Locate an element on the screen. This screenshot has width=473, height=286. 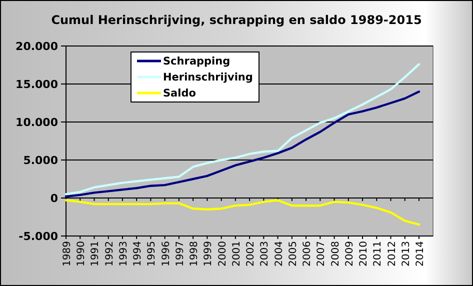
x-tick-label: 2014 is located at coordinates (420, 253).